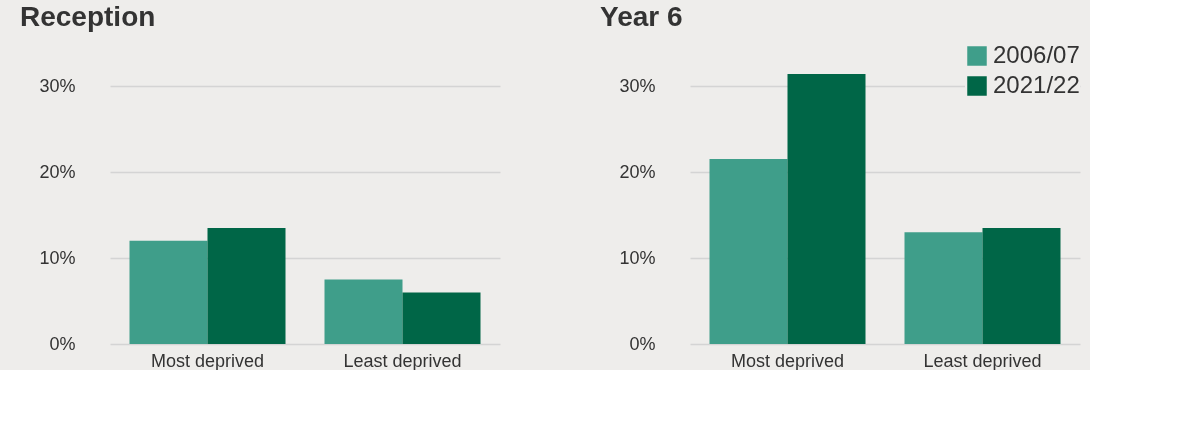 This screenshot has height=436, width=1179. What do you see at coordinates (1036, 54) in the screenshot?
I see `legend-label: 2006/07` at bounding box center [1036, 54].